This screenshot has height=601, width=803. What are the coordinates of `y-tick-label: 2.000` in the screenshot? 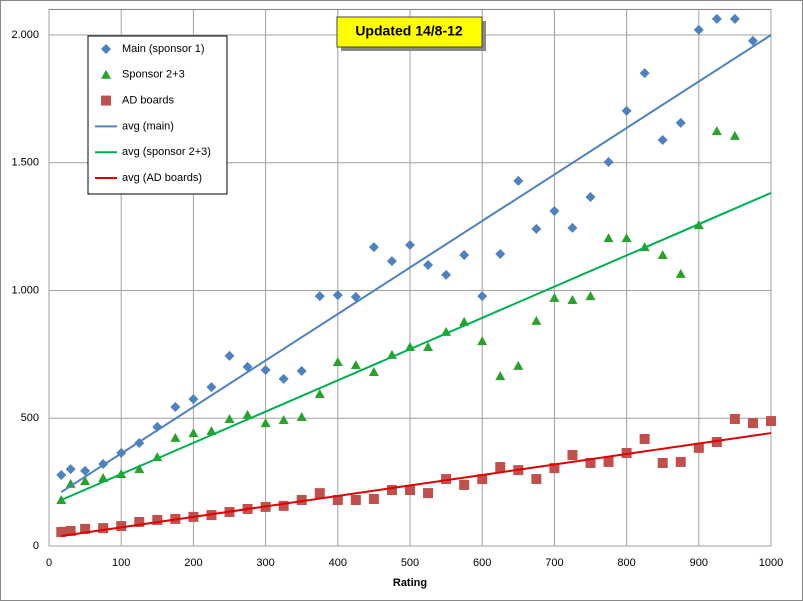 It's located at (25, 35).